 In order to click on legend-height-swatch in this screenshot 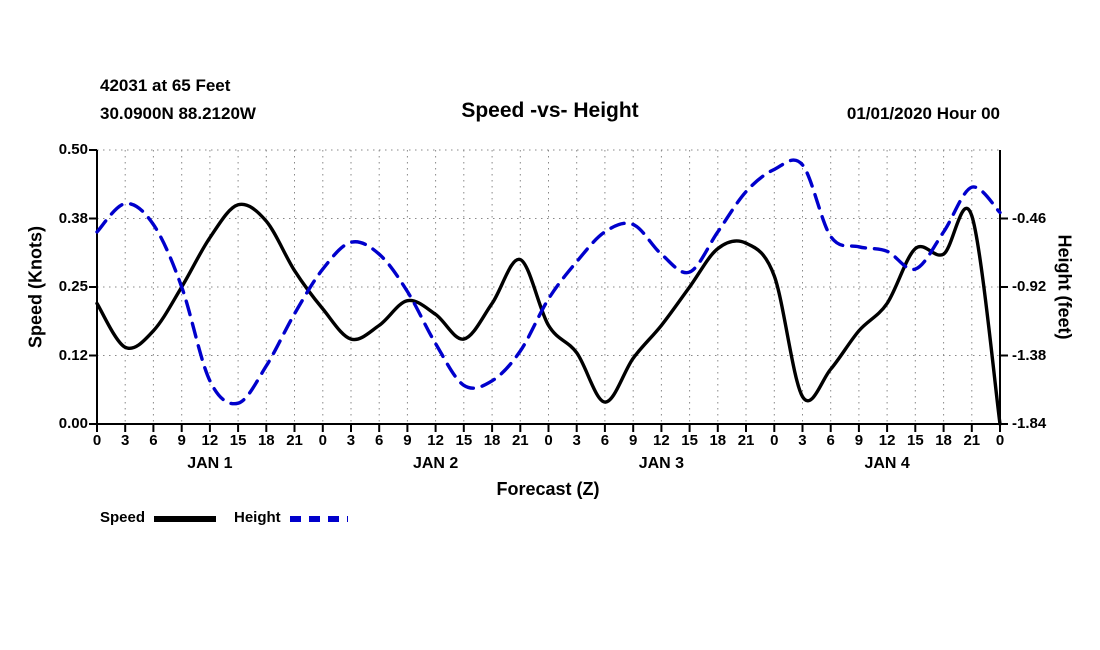, I will do `click(319, 519)`.